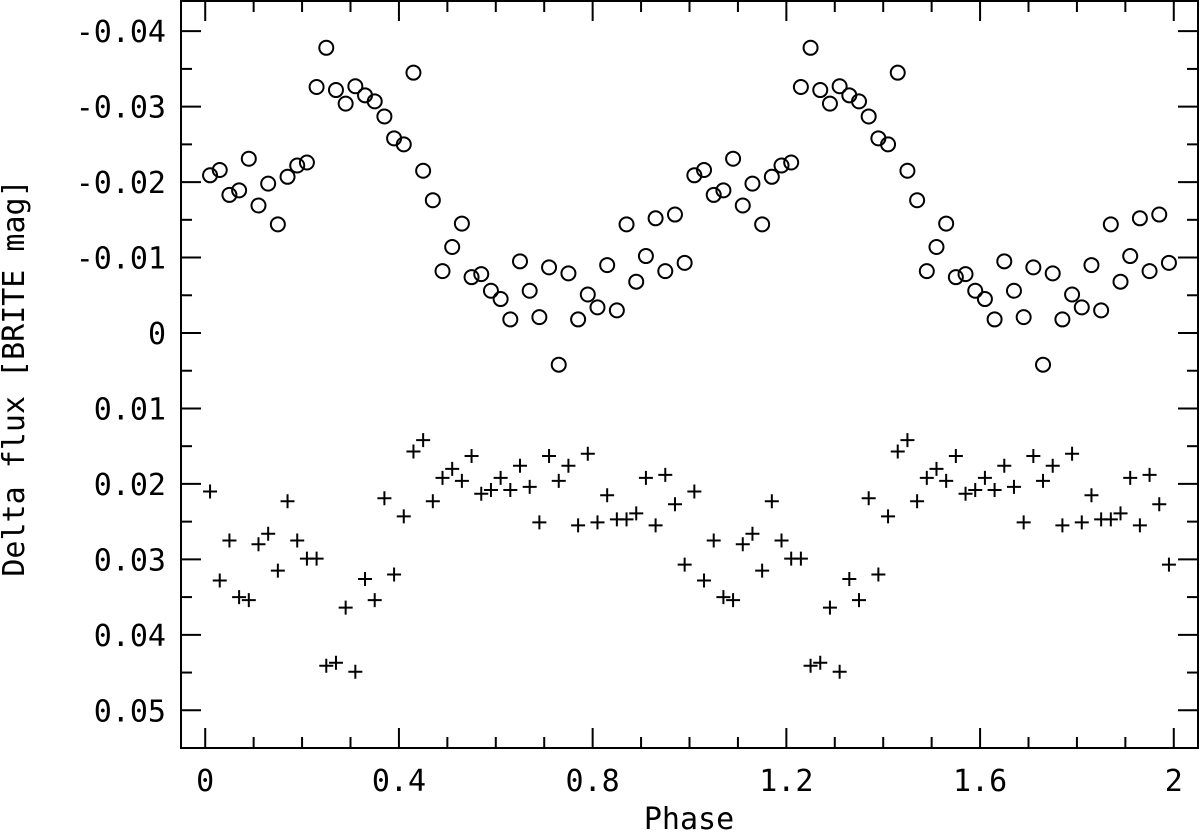 The image size is (1200, 833). What do you see at coordinates (121, 259) in the screenshot?
I see `y-tick-label: -0.01` at bounding box center [121, 259].